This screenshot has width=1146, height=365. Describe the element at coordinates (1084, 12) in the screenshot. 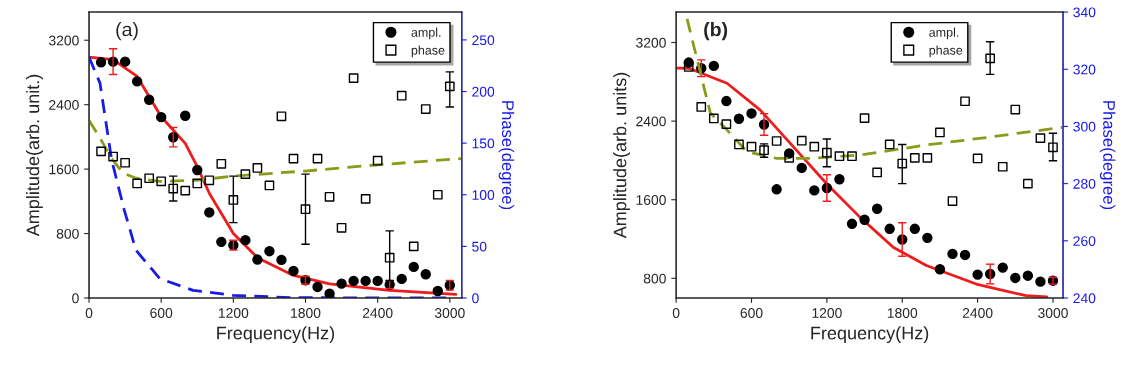

I see `y2-tick-label: 340` at that location.